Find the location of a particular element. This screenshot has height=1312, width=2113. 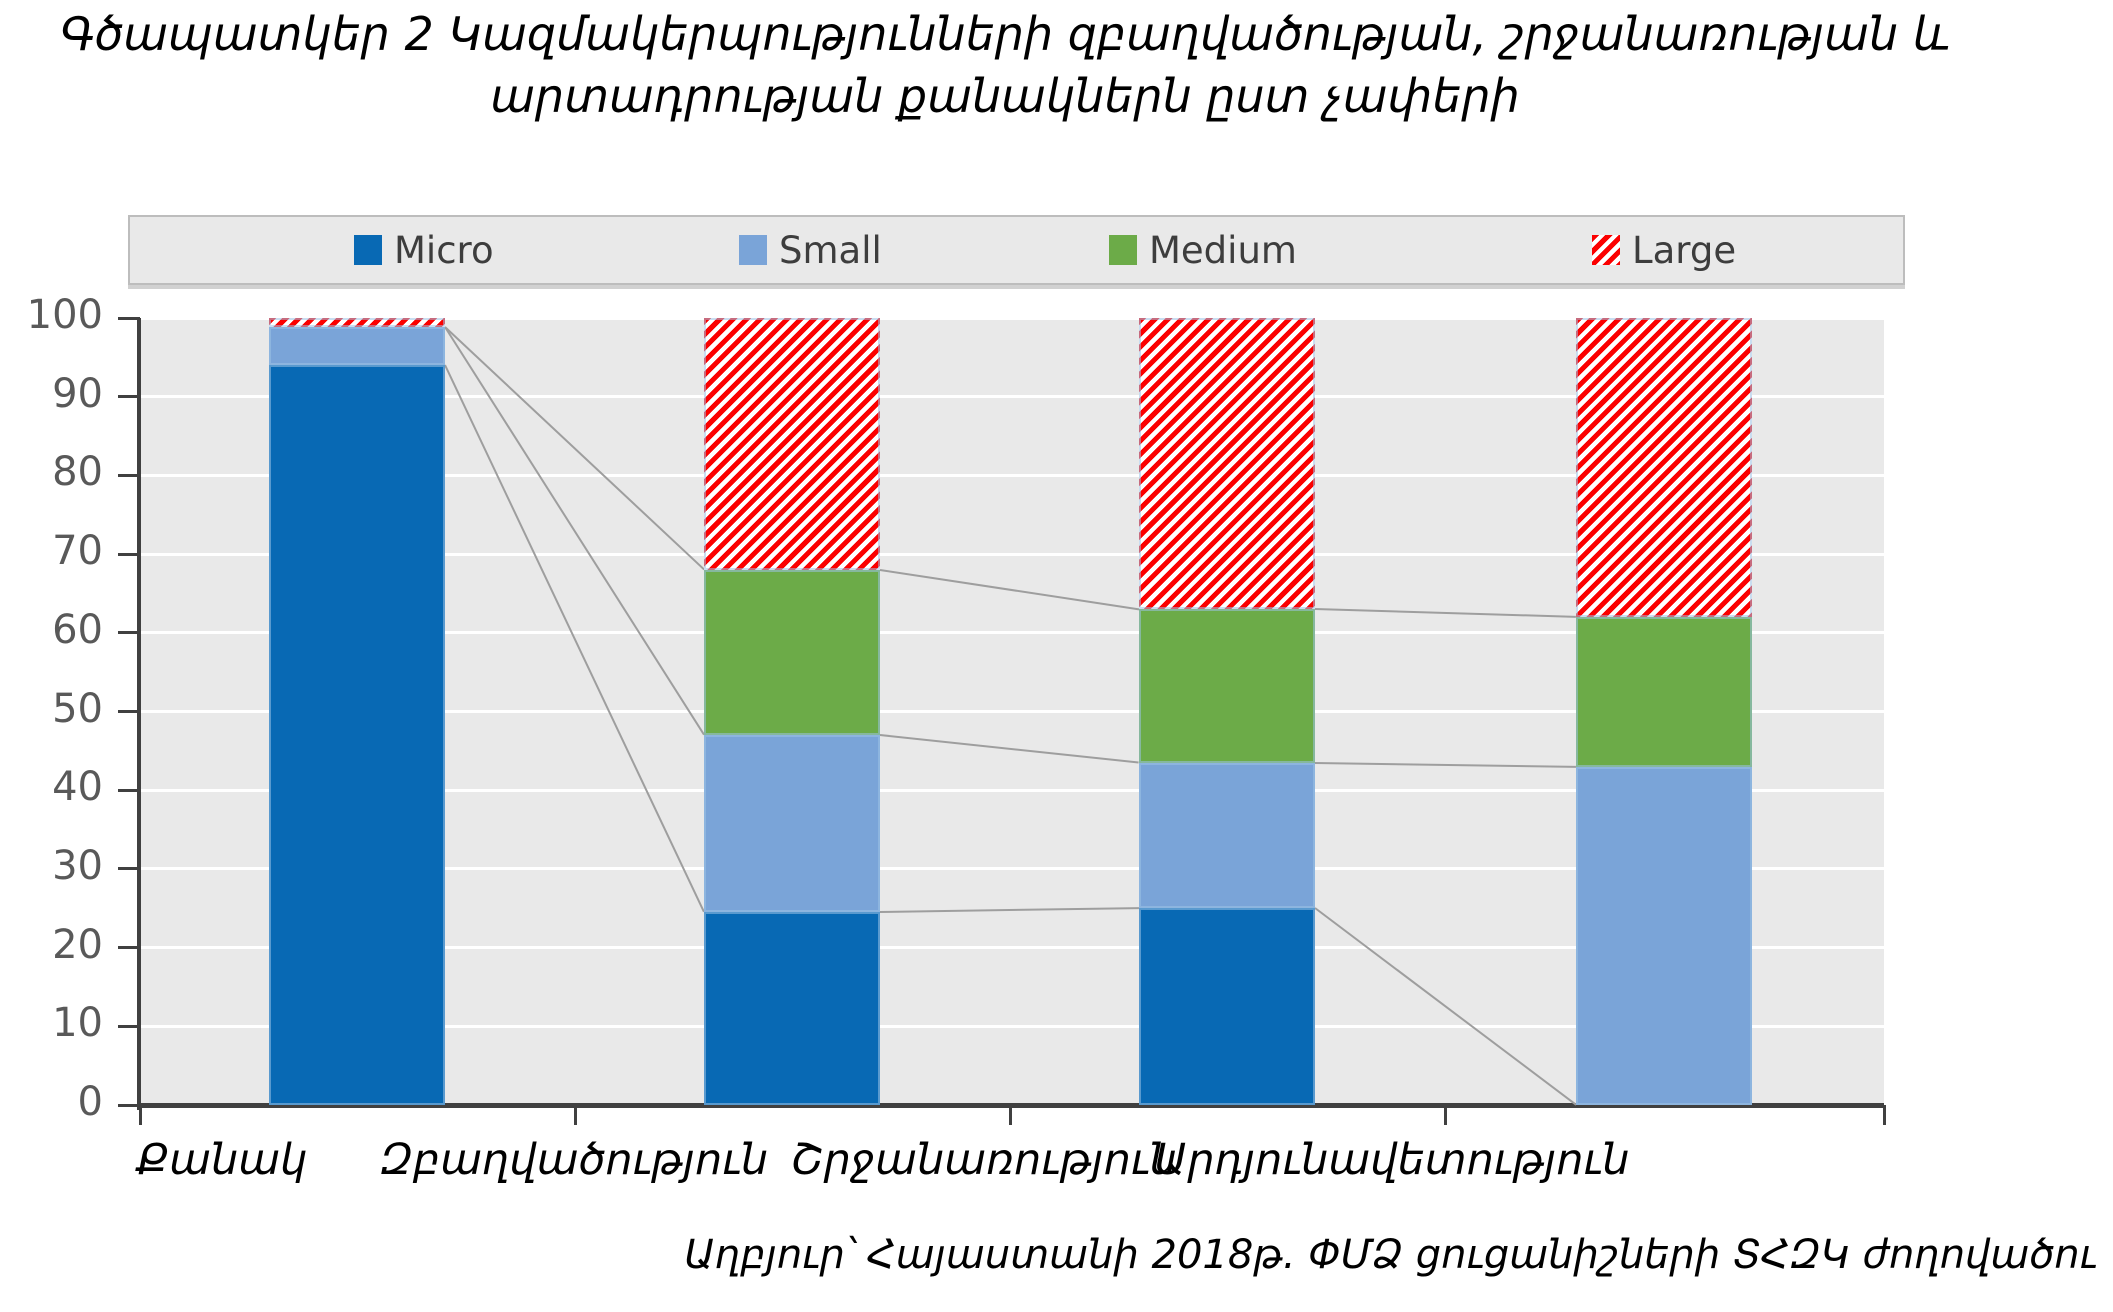

y-axis-tick-label: 100 is located at coordinates (64, 315).